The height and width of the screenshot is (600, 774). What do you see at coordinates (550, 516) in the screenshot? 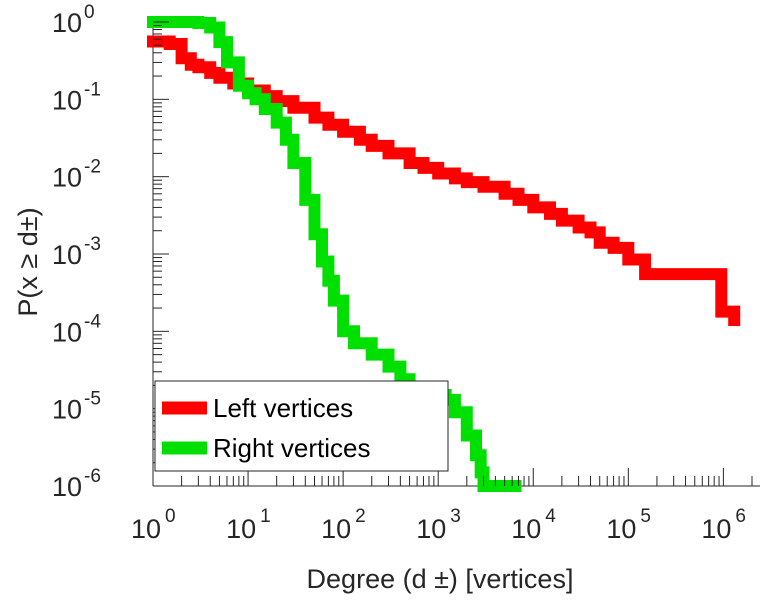
I see `x-tick-exponent: 4` at bounding box center [550, 516].